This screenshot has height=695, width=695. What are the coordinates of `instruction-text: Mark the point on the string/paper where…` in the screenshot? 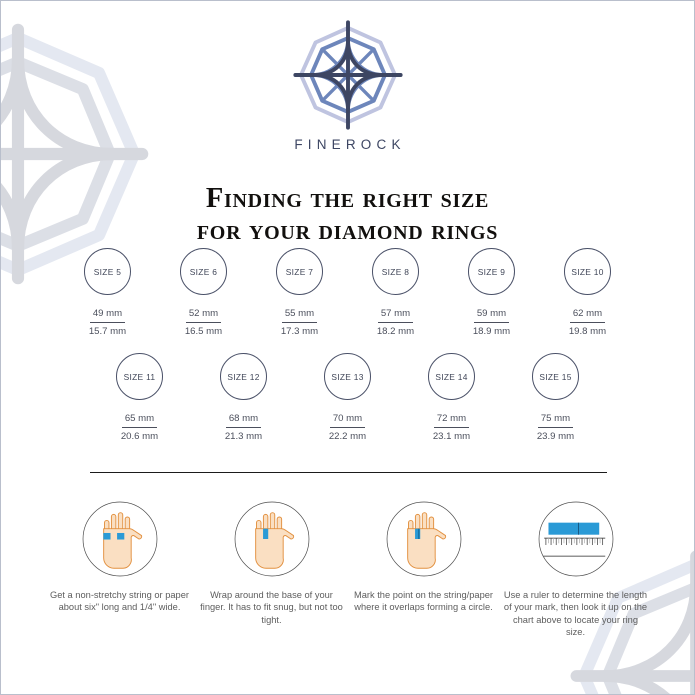 It's located at (423, 601).